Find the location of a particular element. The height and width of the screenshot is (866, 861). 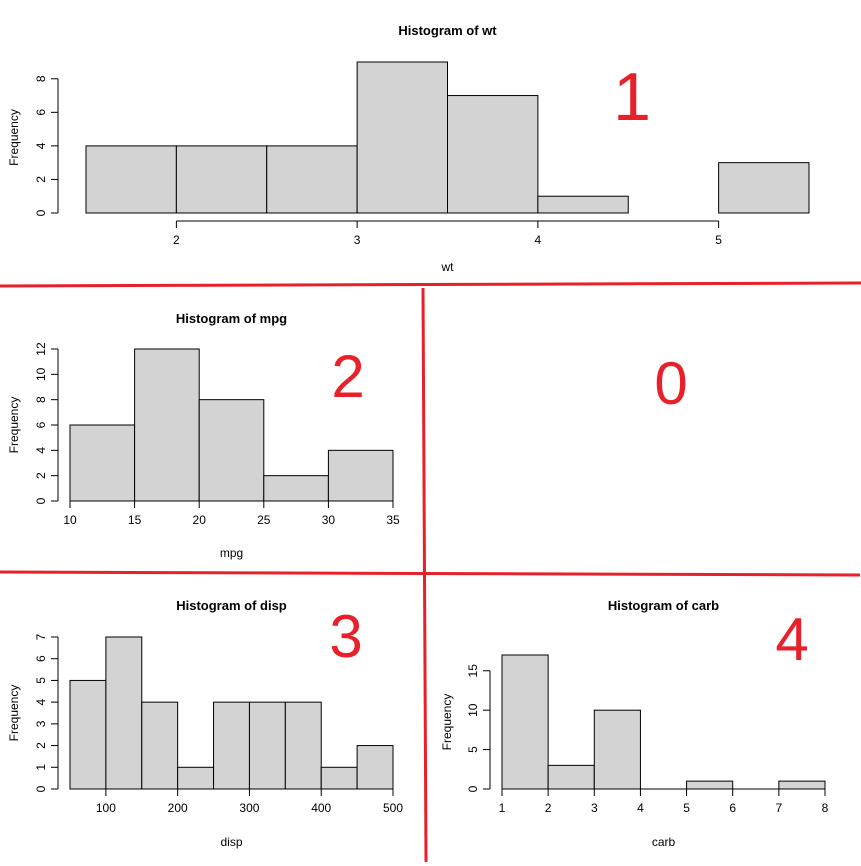

x-tick-label: 200 is located at coordinates (178, 808).